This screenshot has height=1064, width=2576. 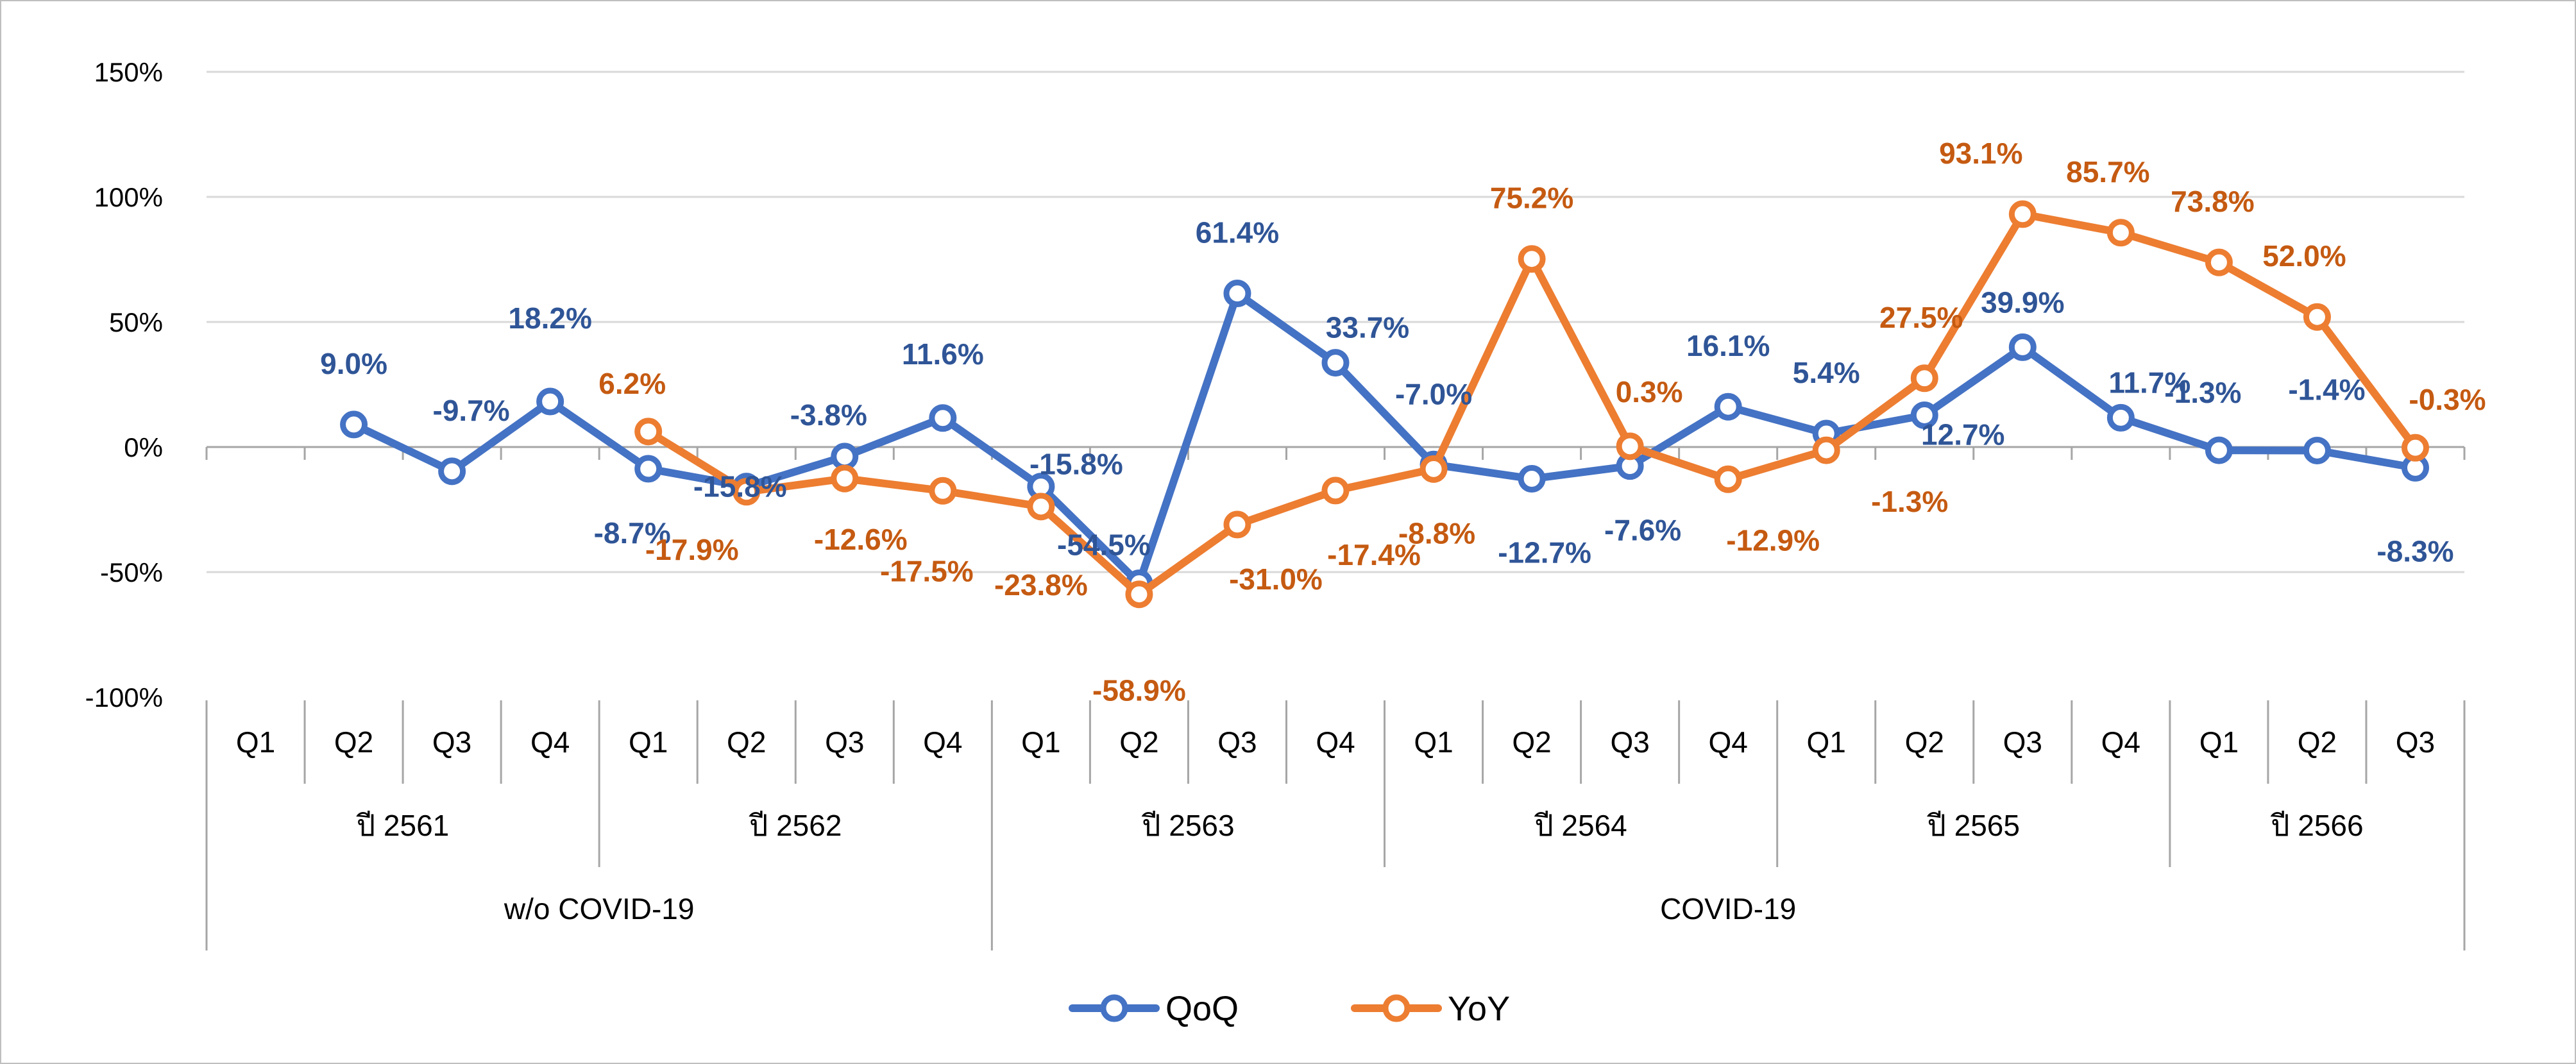 What do you see at coordinates (2022, 302) in the screenshot?
I see `data-label-qoq: 39.9%` at bounding box center [2022, 302].